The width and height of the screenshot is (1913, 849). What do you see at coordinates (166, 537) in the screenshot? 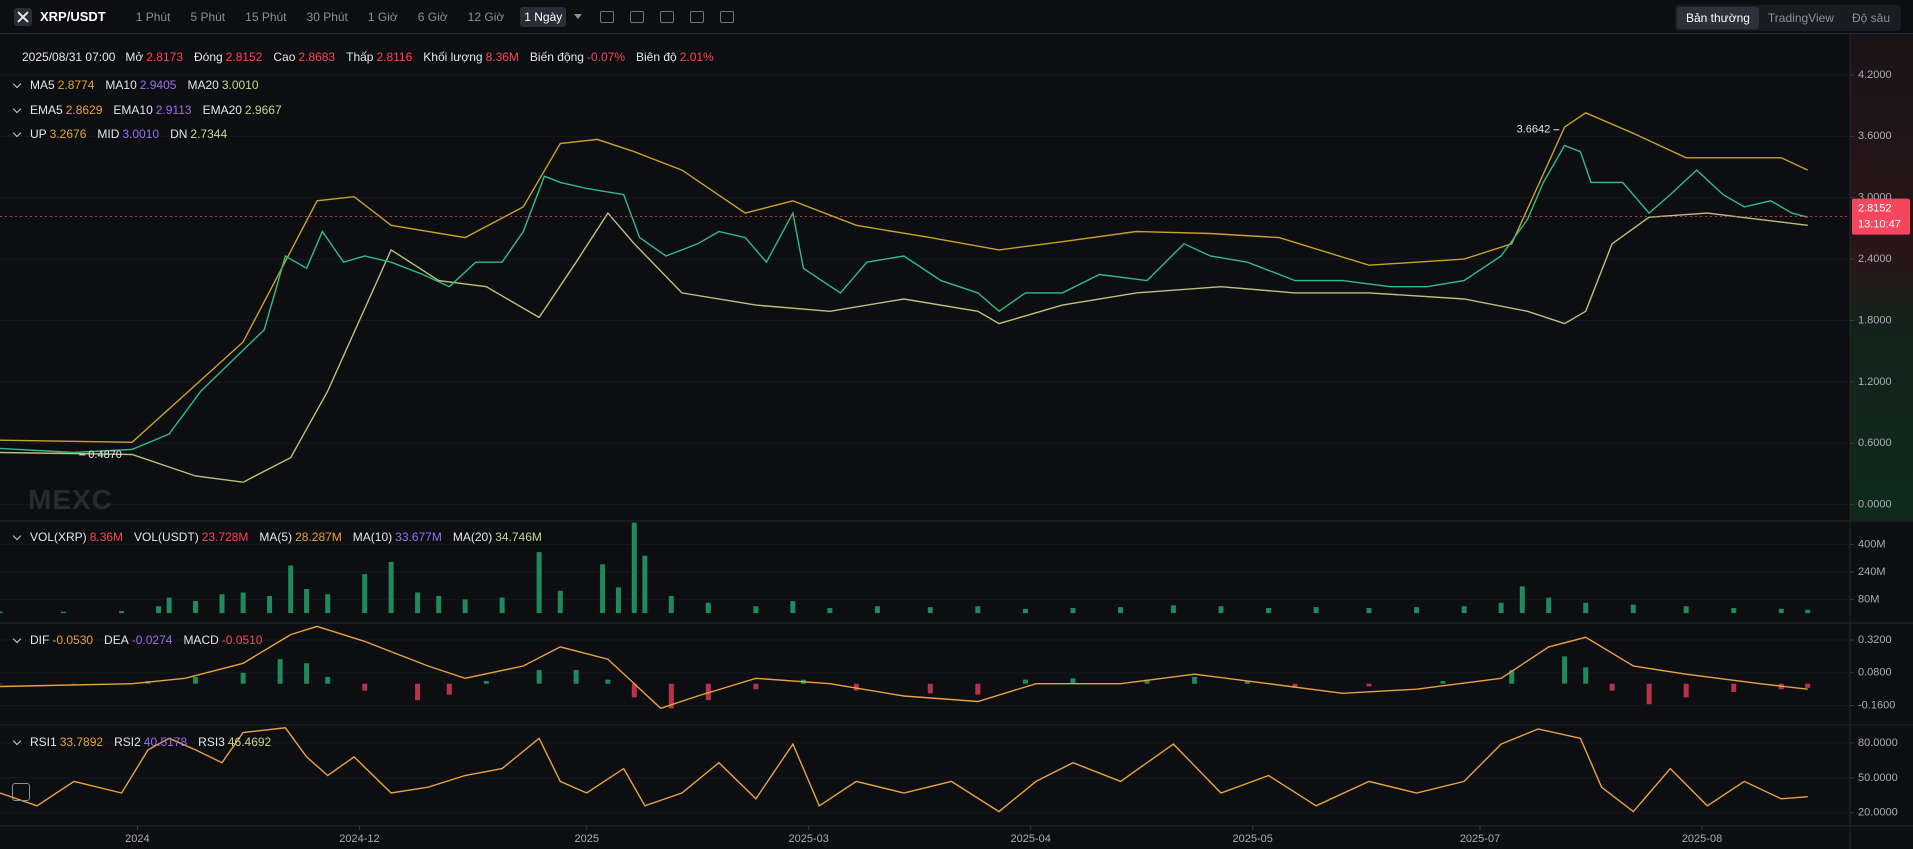
I see `legend-label: VOL(USDT)` at bounding box center [166, 537].